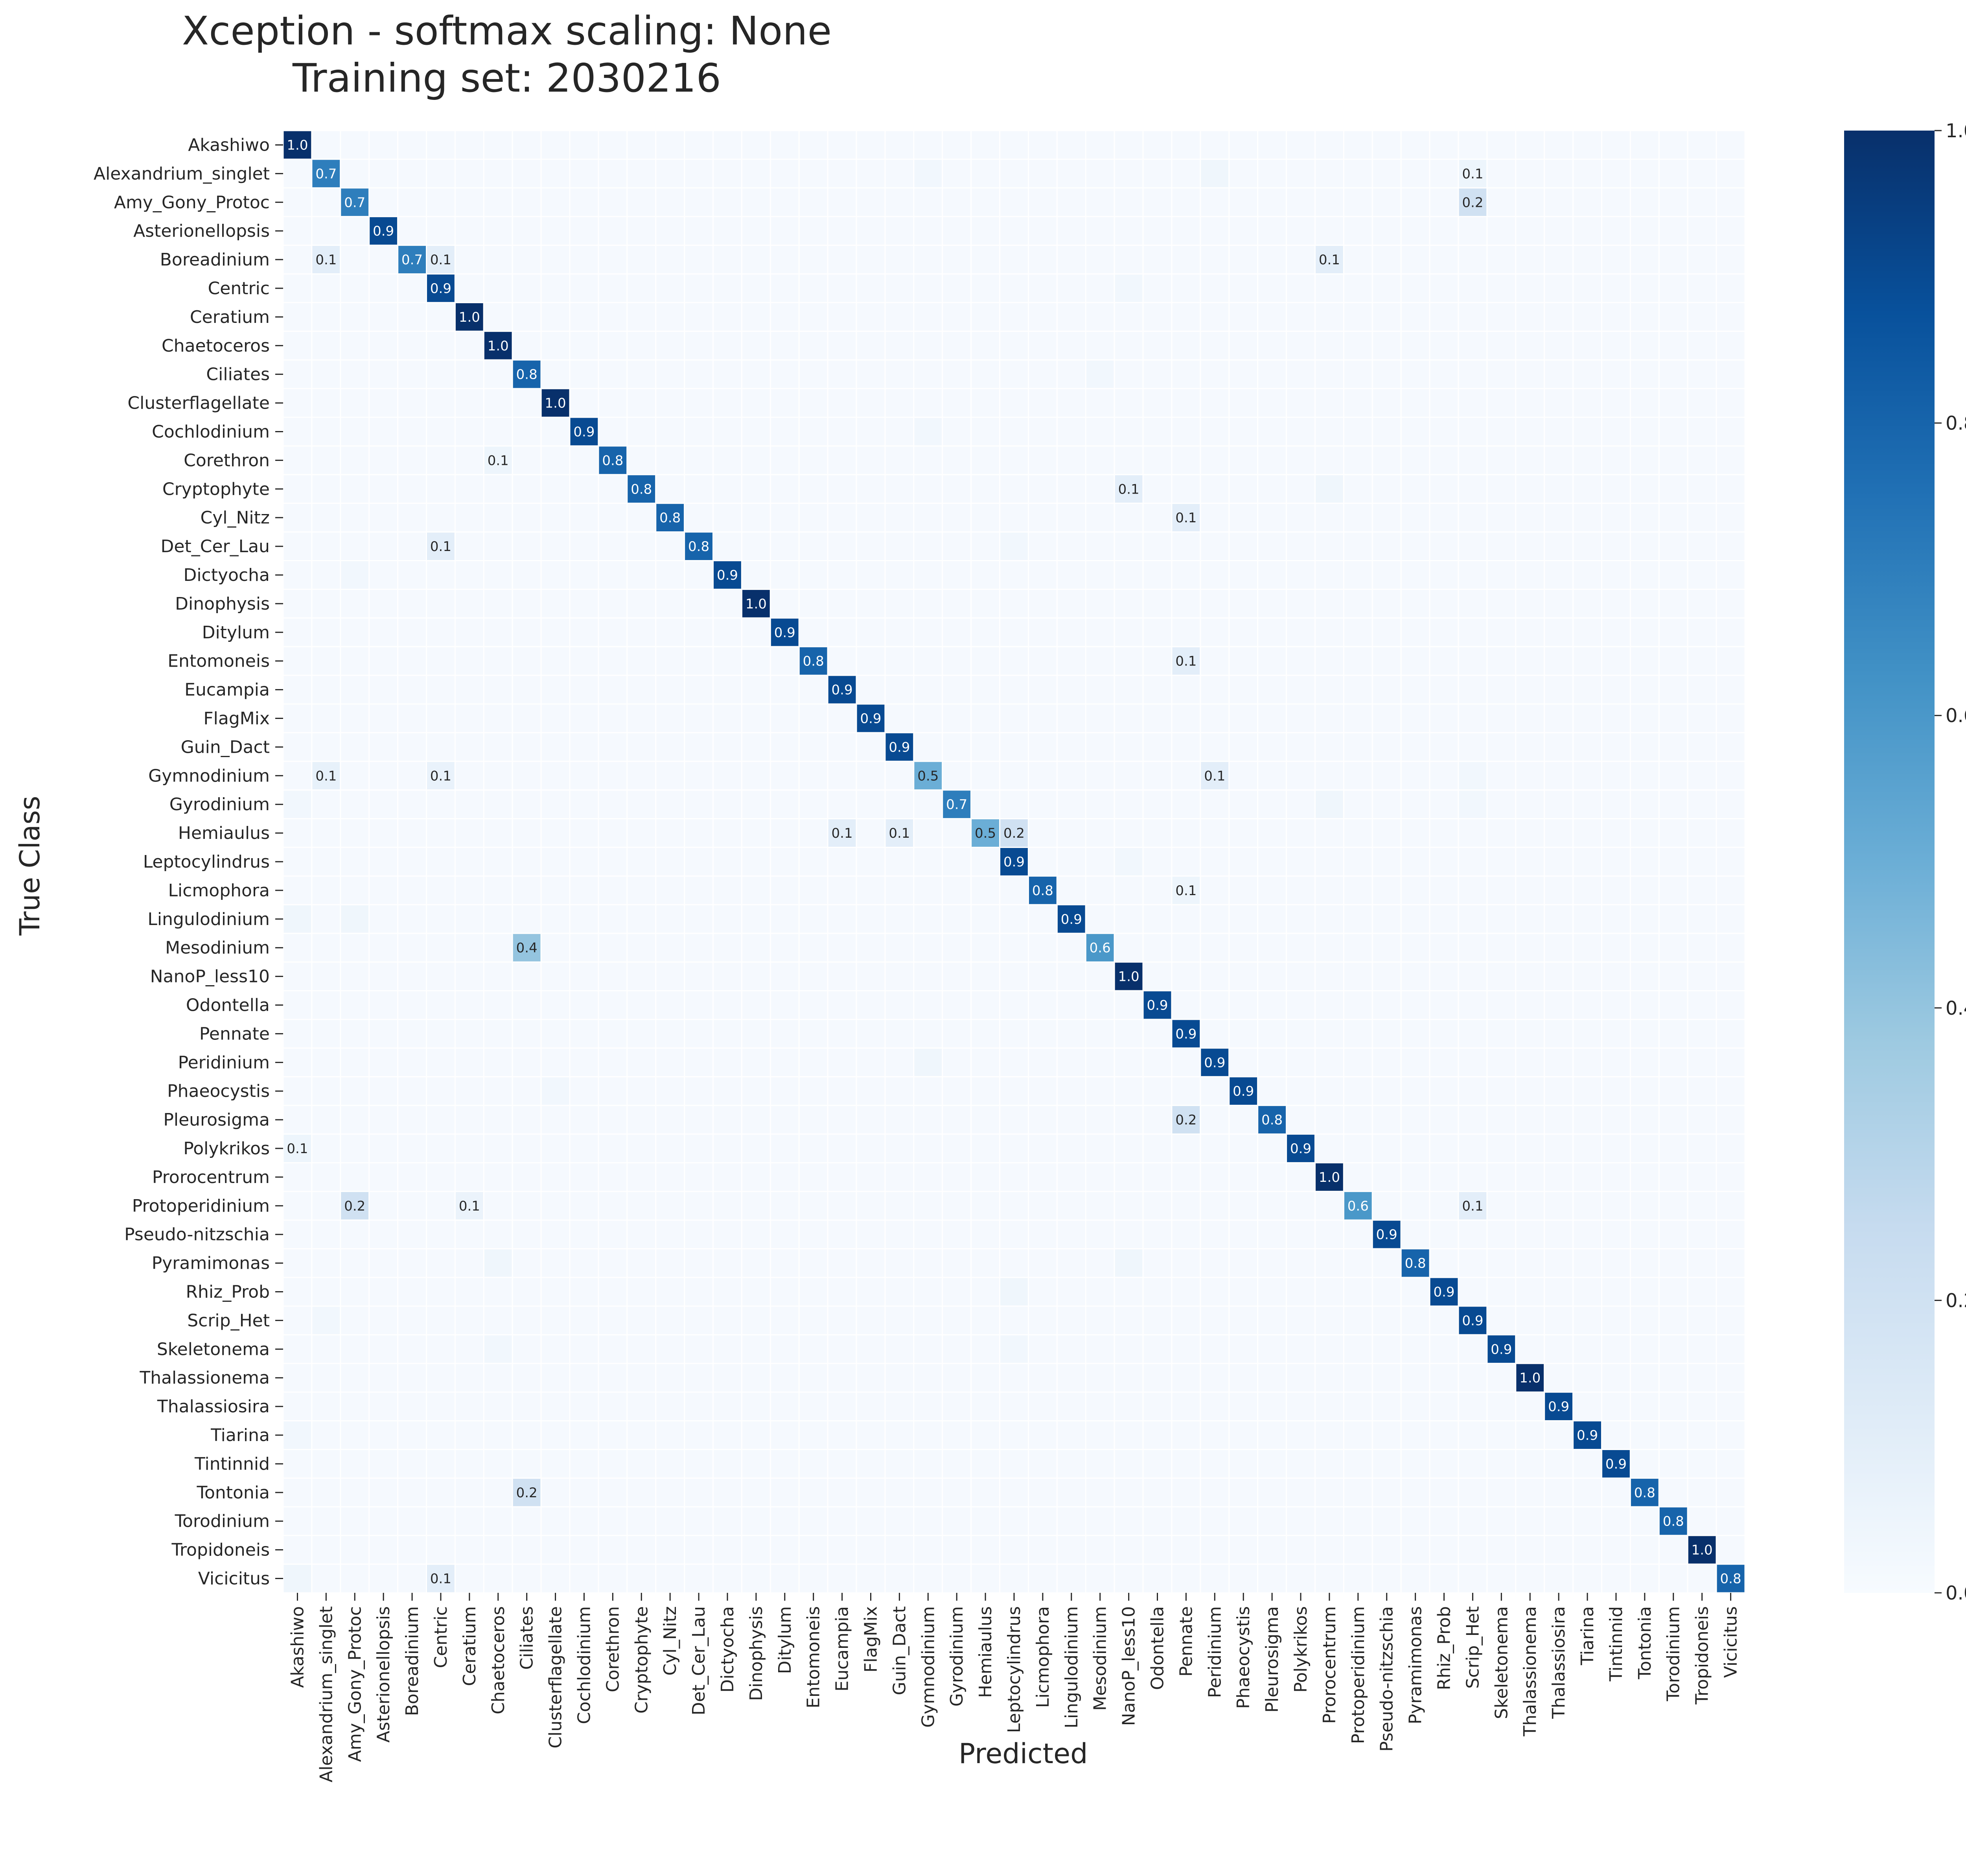  What do you see at coordinates (1702, 1656) in the screenshot?
I see `x-tick-label: Tropidoneis` at bounding box center [1702, 1656].